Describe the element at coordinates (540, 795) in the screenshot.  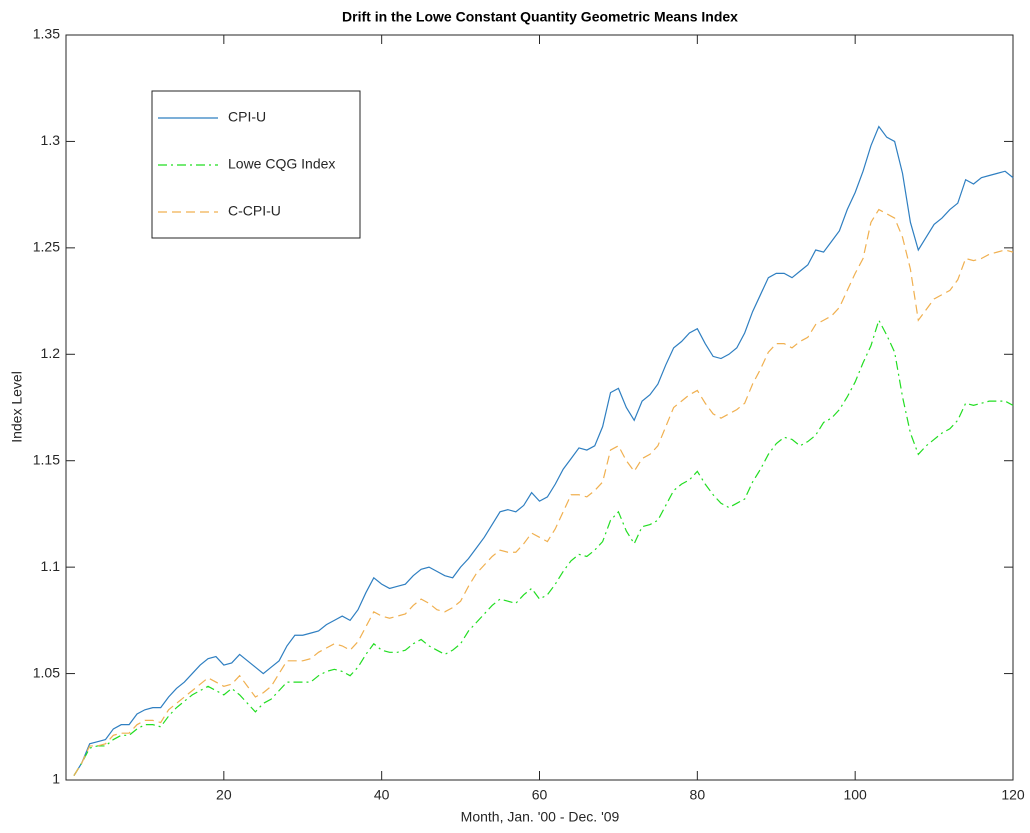
I see `x-tick-label: 60` at that location.